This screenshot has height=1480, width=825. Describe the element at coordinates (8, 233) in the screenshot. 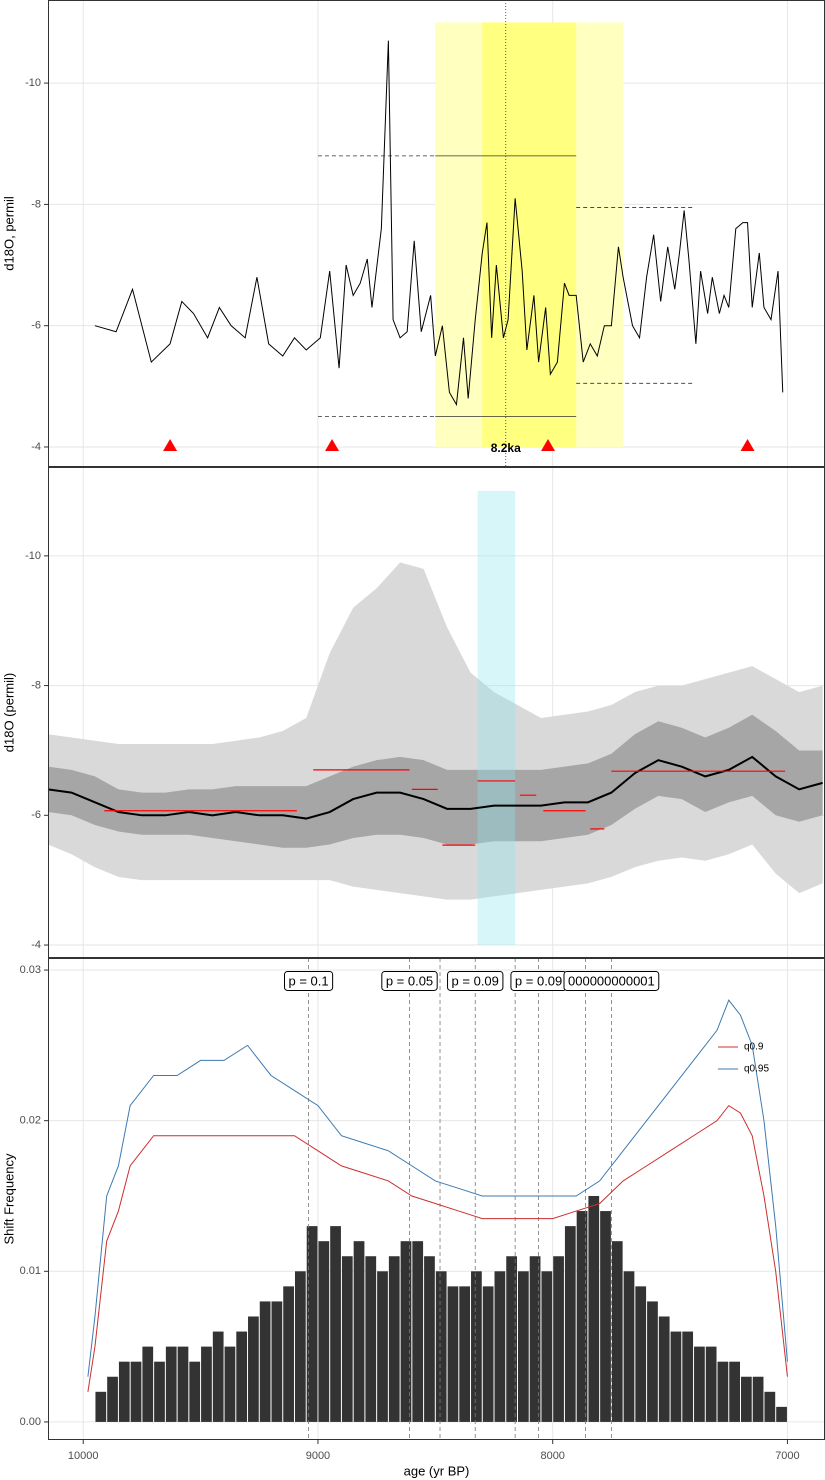

I see `y-axis-title: d18O, permil` at that location.